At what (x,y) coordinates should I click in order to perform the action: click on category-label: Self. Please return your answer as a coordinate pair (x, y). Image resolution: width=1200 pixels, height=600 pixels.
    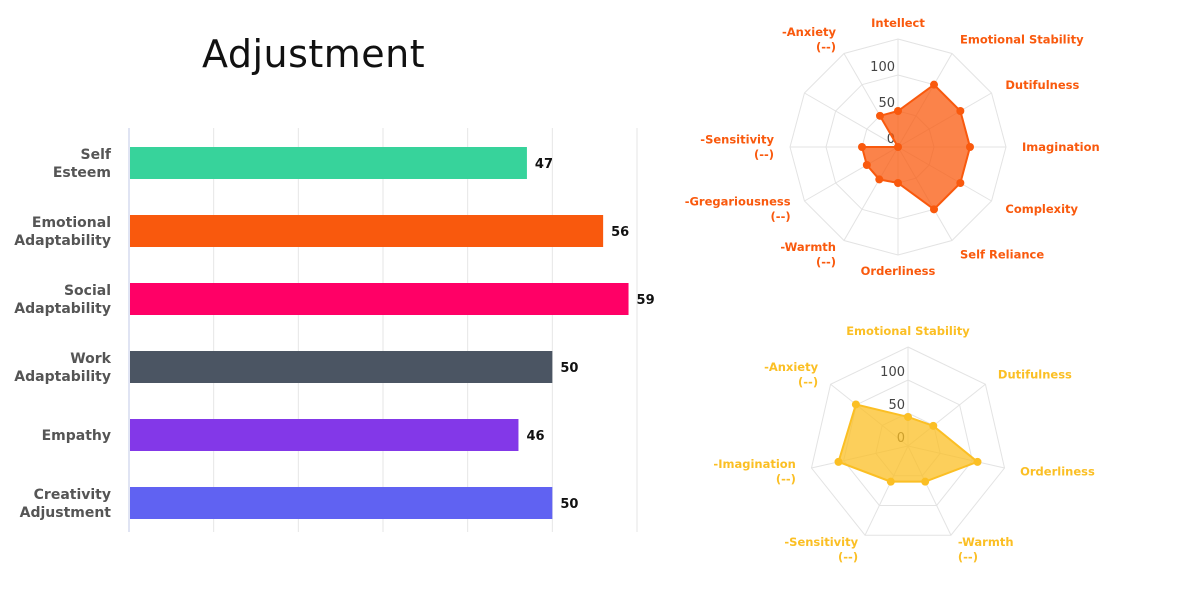
    Looking at the image, I should click on (96, 155).